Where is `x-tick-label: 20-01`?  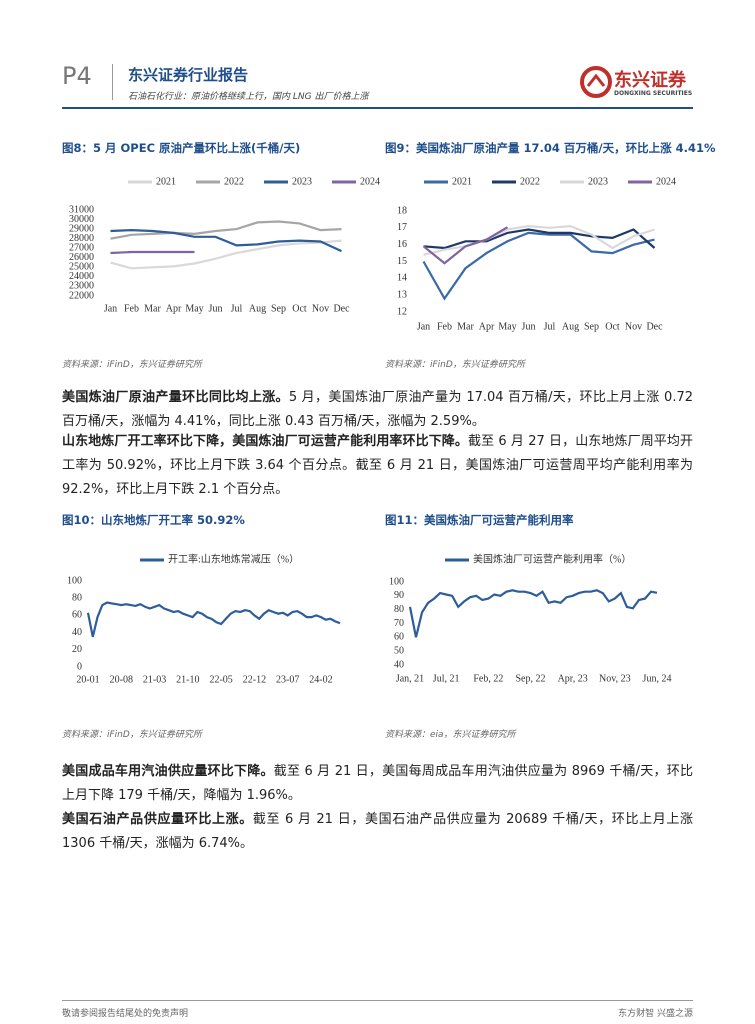 x-tick-label: 20-01 is located at coordinates (87, 679).